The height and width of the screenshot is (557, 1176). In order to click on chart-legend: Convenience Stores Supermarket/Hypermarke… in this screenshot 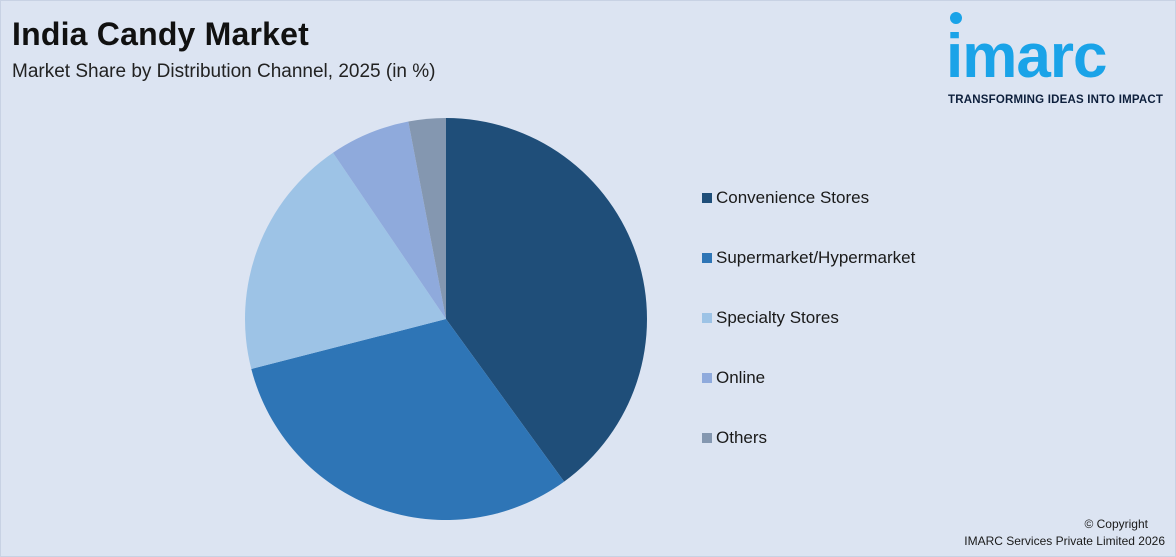, I will do `click(808, 336)`.